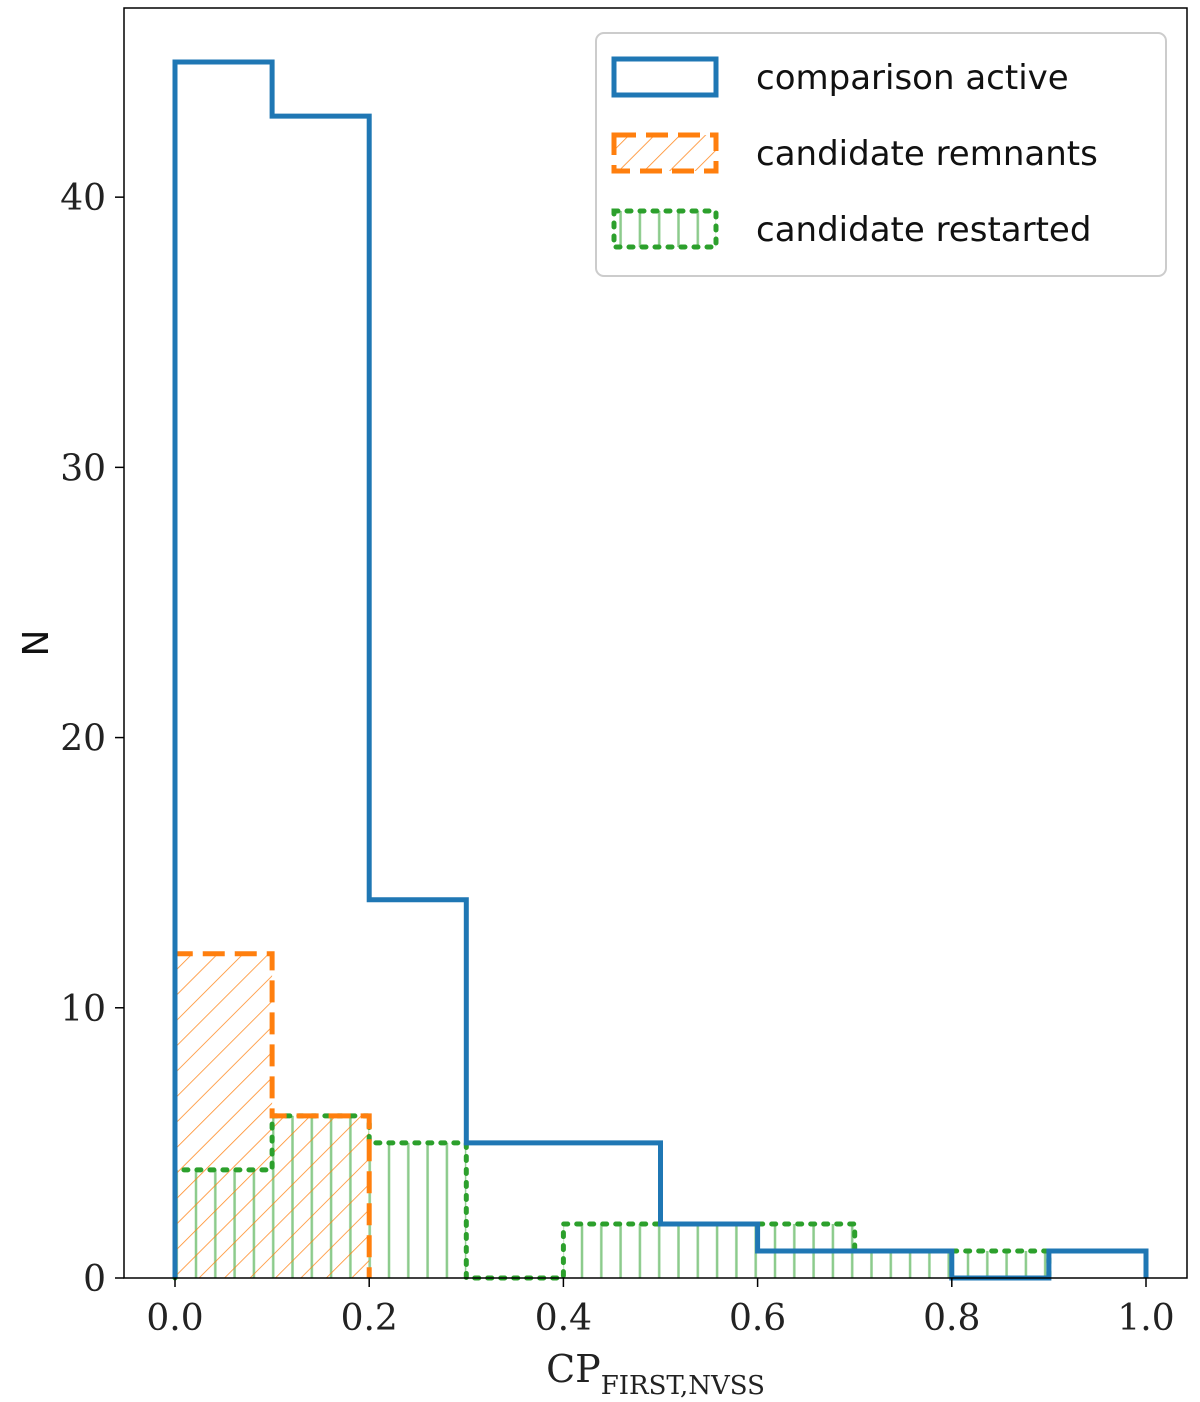  Describe the element at coordinates (683, 1386) in the screenshot. I see `x-axis-label-subscript: FIRST,NVSS` at that location.